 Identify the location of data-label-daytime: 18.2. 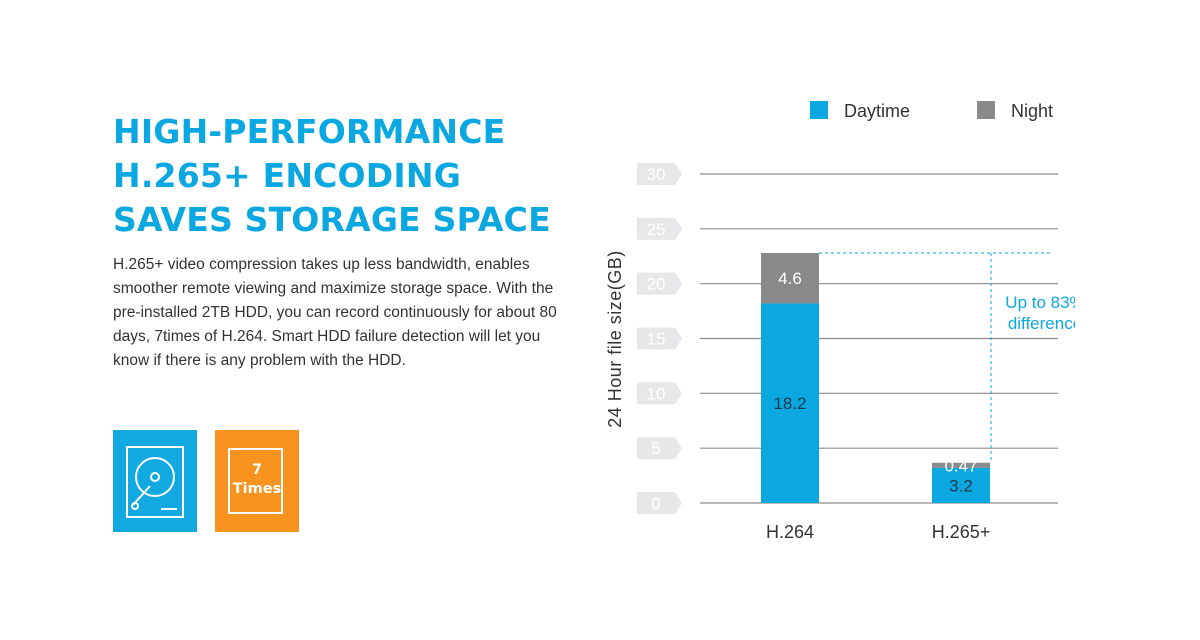
(789, 403).